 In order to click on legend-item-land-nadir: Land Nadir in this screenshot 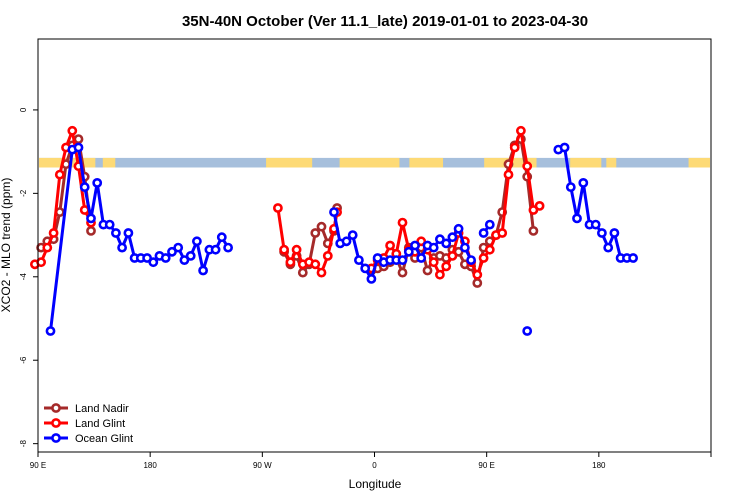, I will do `click(86, 409)`.